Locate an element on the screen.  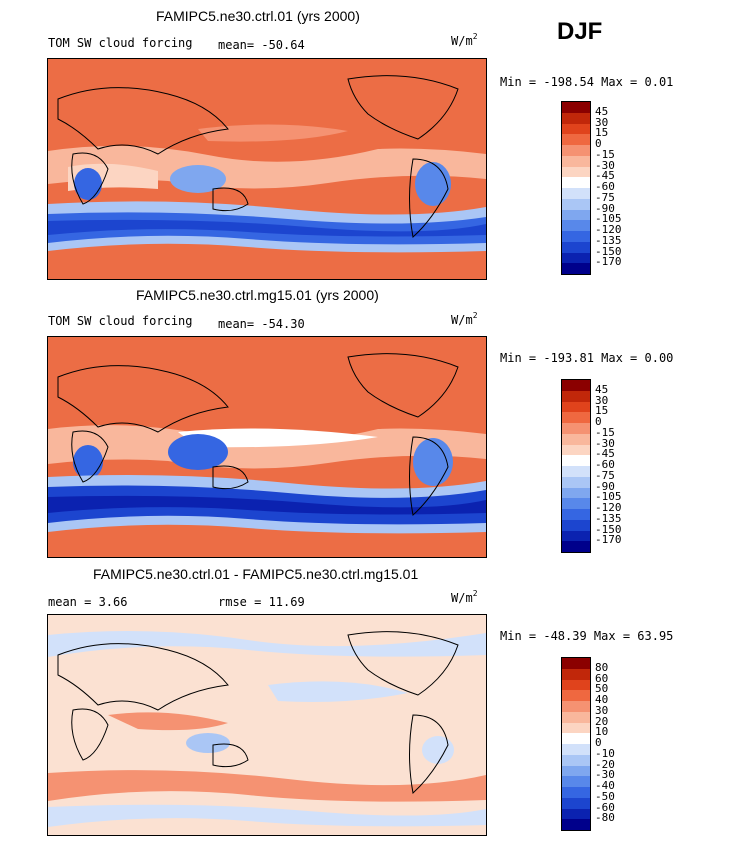
panel-1-africa-outline is located at coordinates (90, 178).